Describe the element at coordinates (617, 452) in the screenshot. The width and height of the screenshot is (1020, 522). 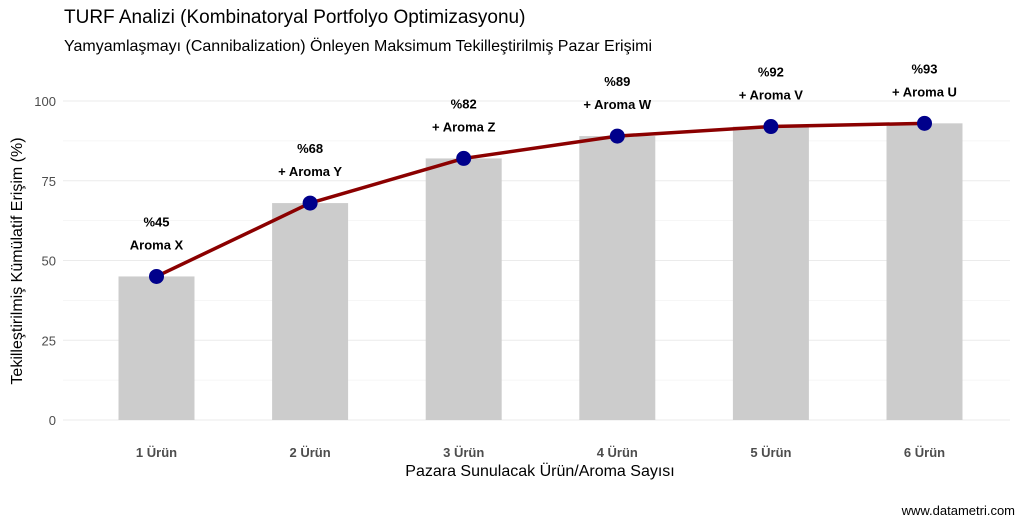
I see `x-tick-label: 4 Ürün` at that location.